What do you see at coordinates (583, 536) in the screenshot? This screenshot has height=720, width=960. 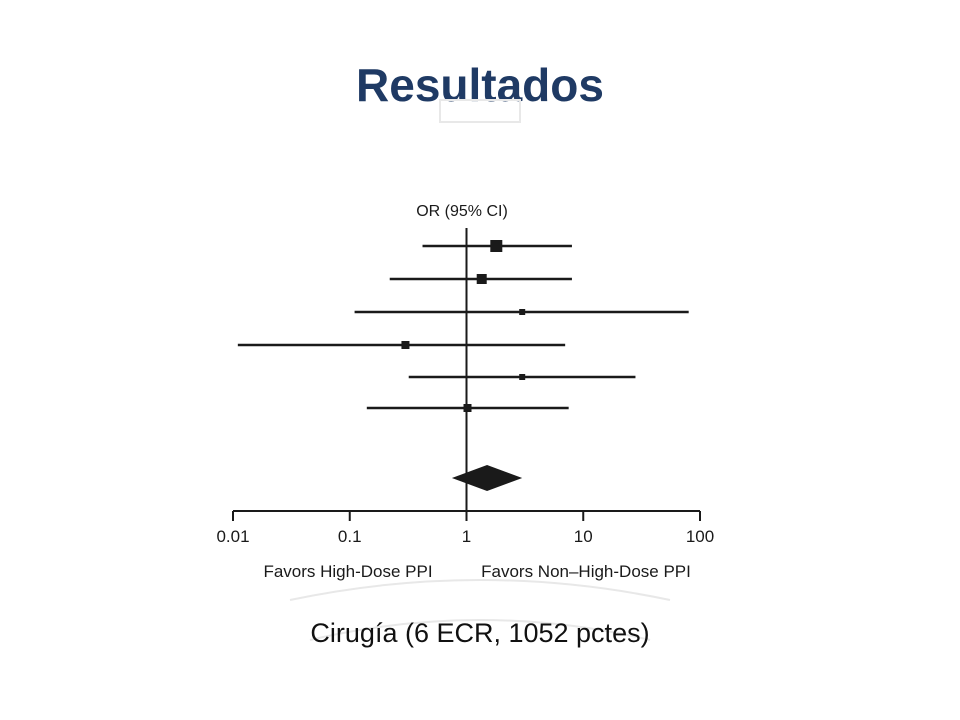 I see `x-tick-label: 10` at bounding box center [583, 536].